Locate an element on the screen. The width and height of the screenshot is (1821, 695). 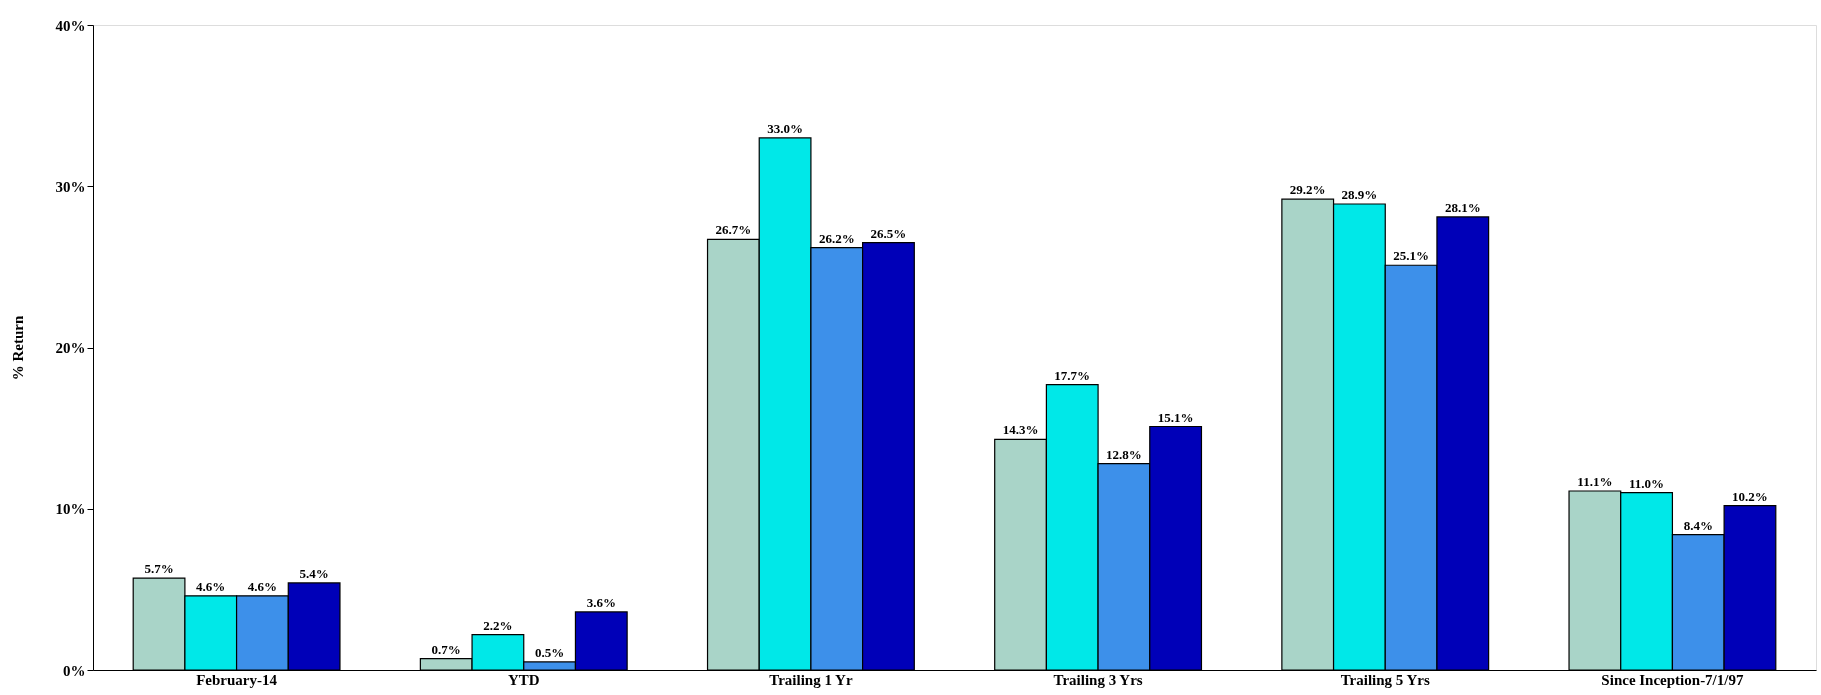
data-label: 0.7% is located at coordinates (446, 649).